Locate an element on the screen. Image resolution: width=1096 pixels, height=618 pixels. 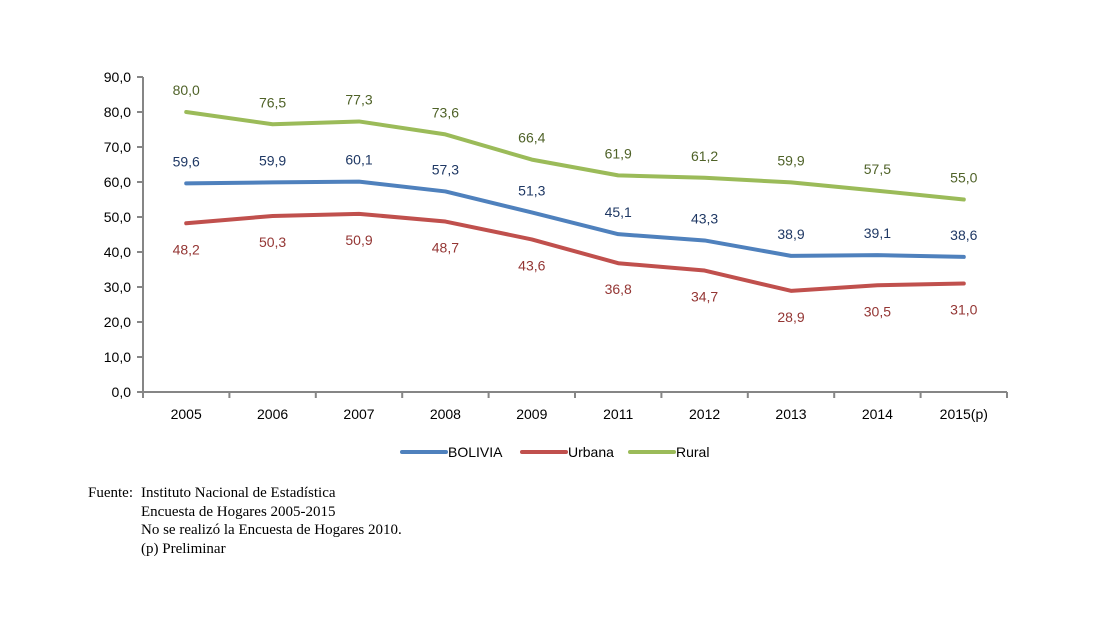
data-label: 30,5 is located at coordinates (877, 311).